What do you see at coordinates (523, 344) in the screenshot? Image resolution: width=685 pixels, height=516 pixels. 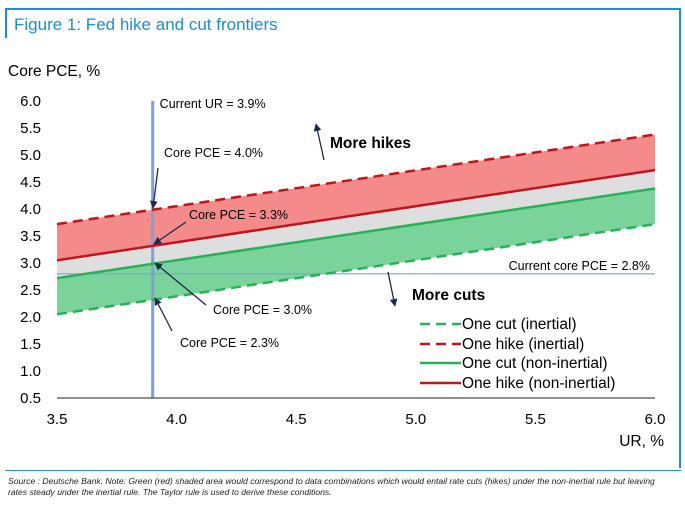 I see `legend-label-1: One hike (inertial)` at bounding box center [523, 344].